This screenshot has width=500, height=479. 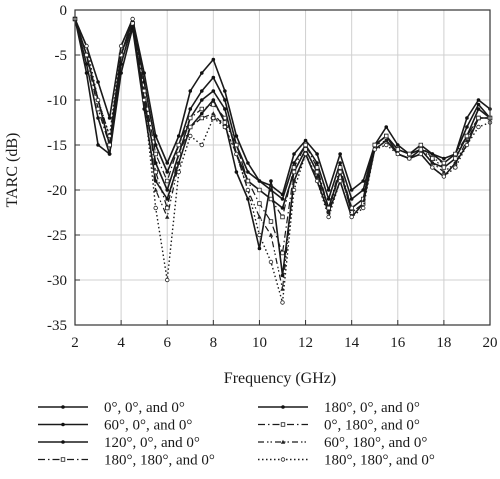 What do you see at coordinates (305, 343) in the screenshot?
I see `x-tick-label: 12` at bounding box center [305, 343].